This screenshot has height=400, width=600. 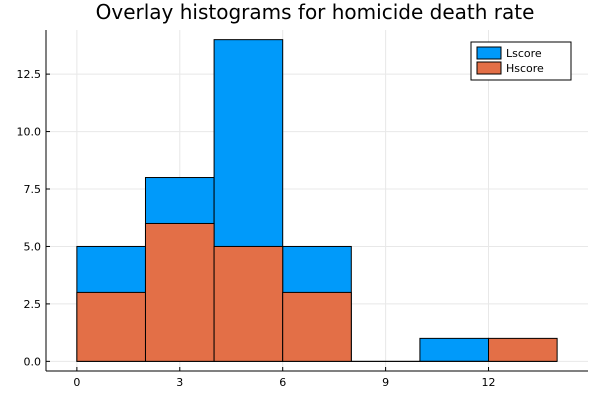 I want to click on legend-swatch-lscore, so click(x=489, y=53).